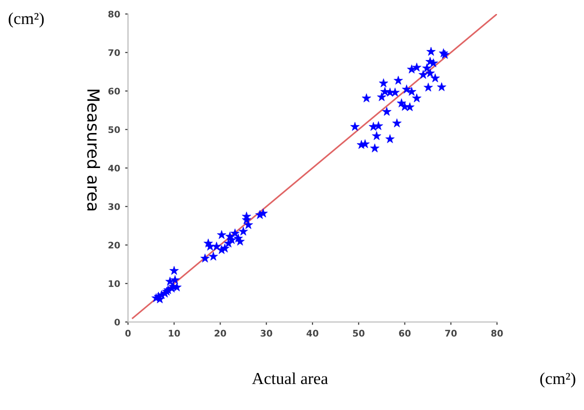  Describe the element at coordinates (220, 333) in the screenshot. I see `x-tick-label: 20` at that location.